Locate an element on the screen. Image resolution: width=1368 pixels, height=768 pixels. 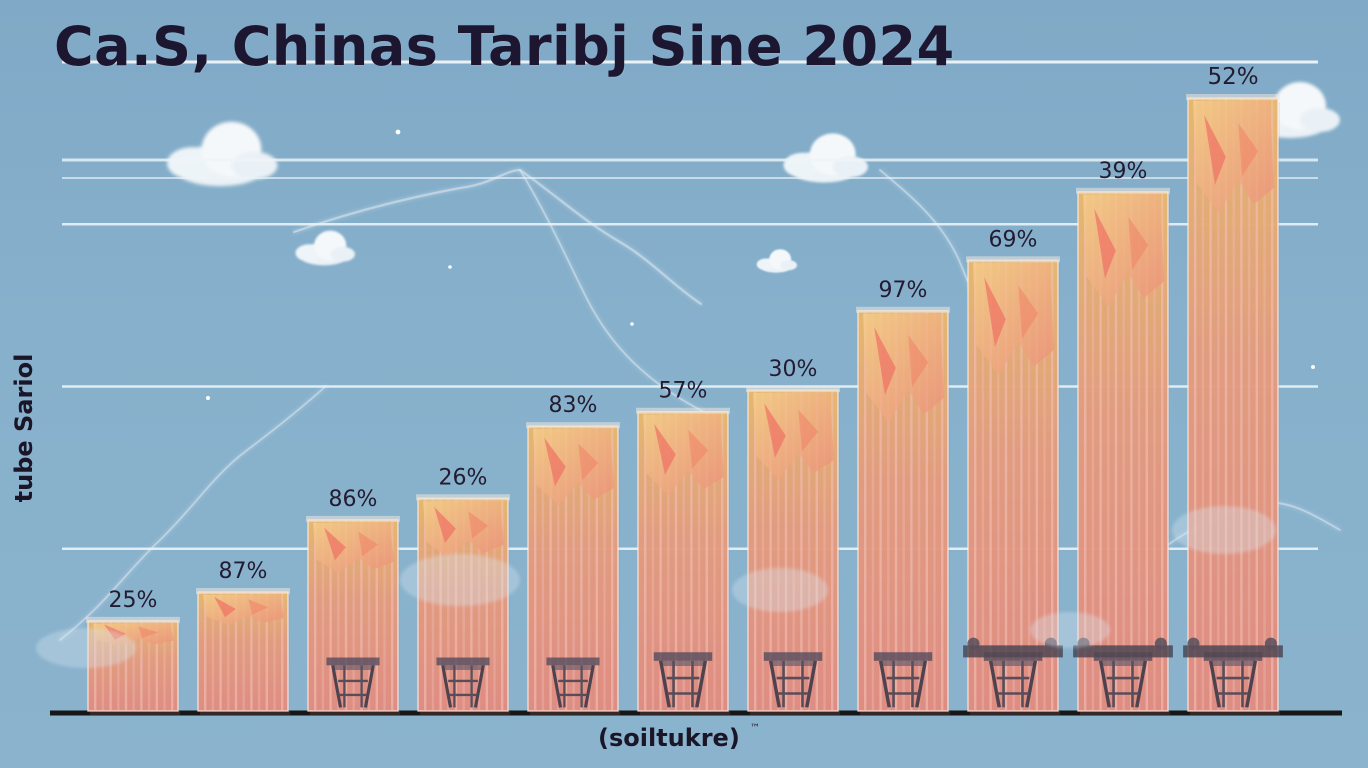
bar-group: 87% is located at coordinates (243, 637).